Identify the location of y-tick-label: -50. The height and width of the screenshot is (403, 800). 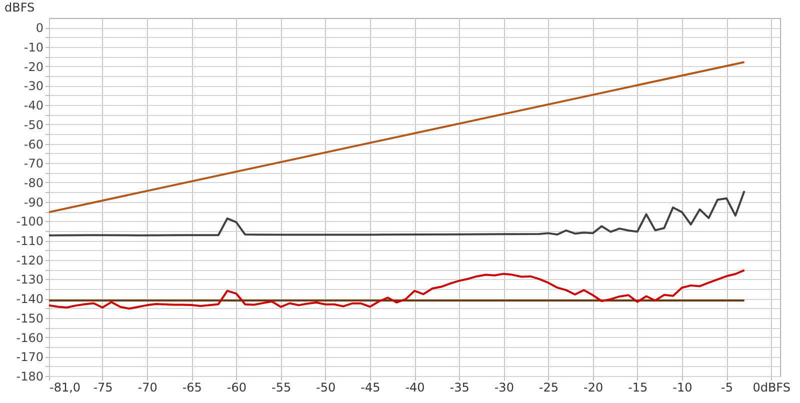
(34, 125).